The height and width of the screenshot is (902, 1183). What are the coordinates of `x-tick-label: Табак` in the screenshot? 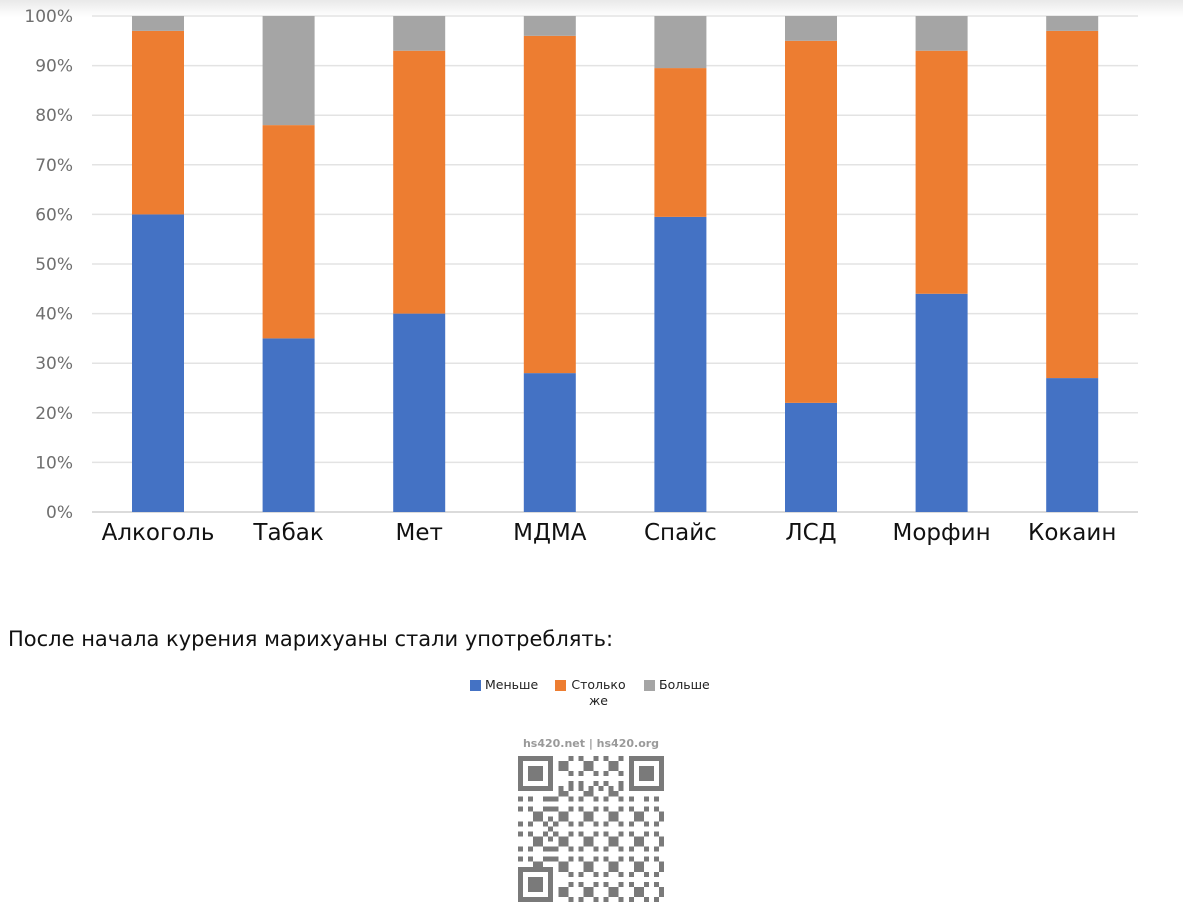 It's located at (287, 533).